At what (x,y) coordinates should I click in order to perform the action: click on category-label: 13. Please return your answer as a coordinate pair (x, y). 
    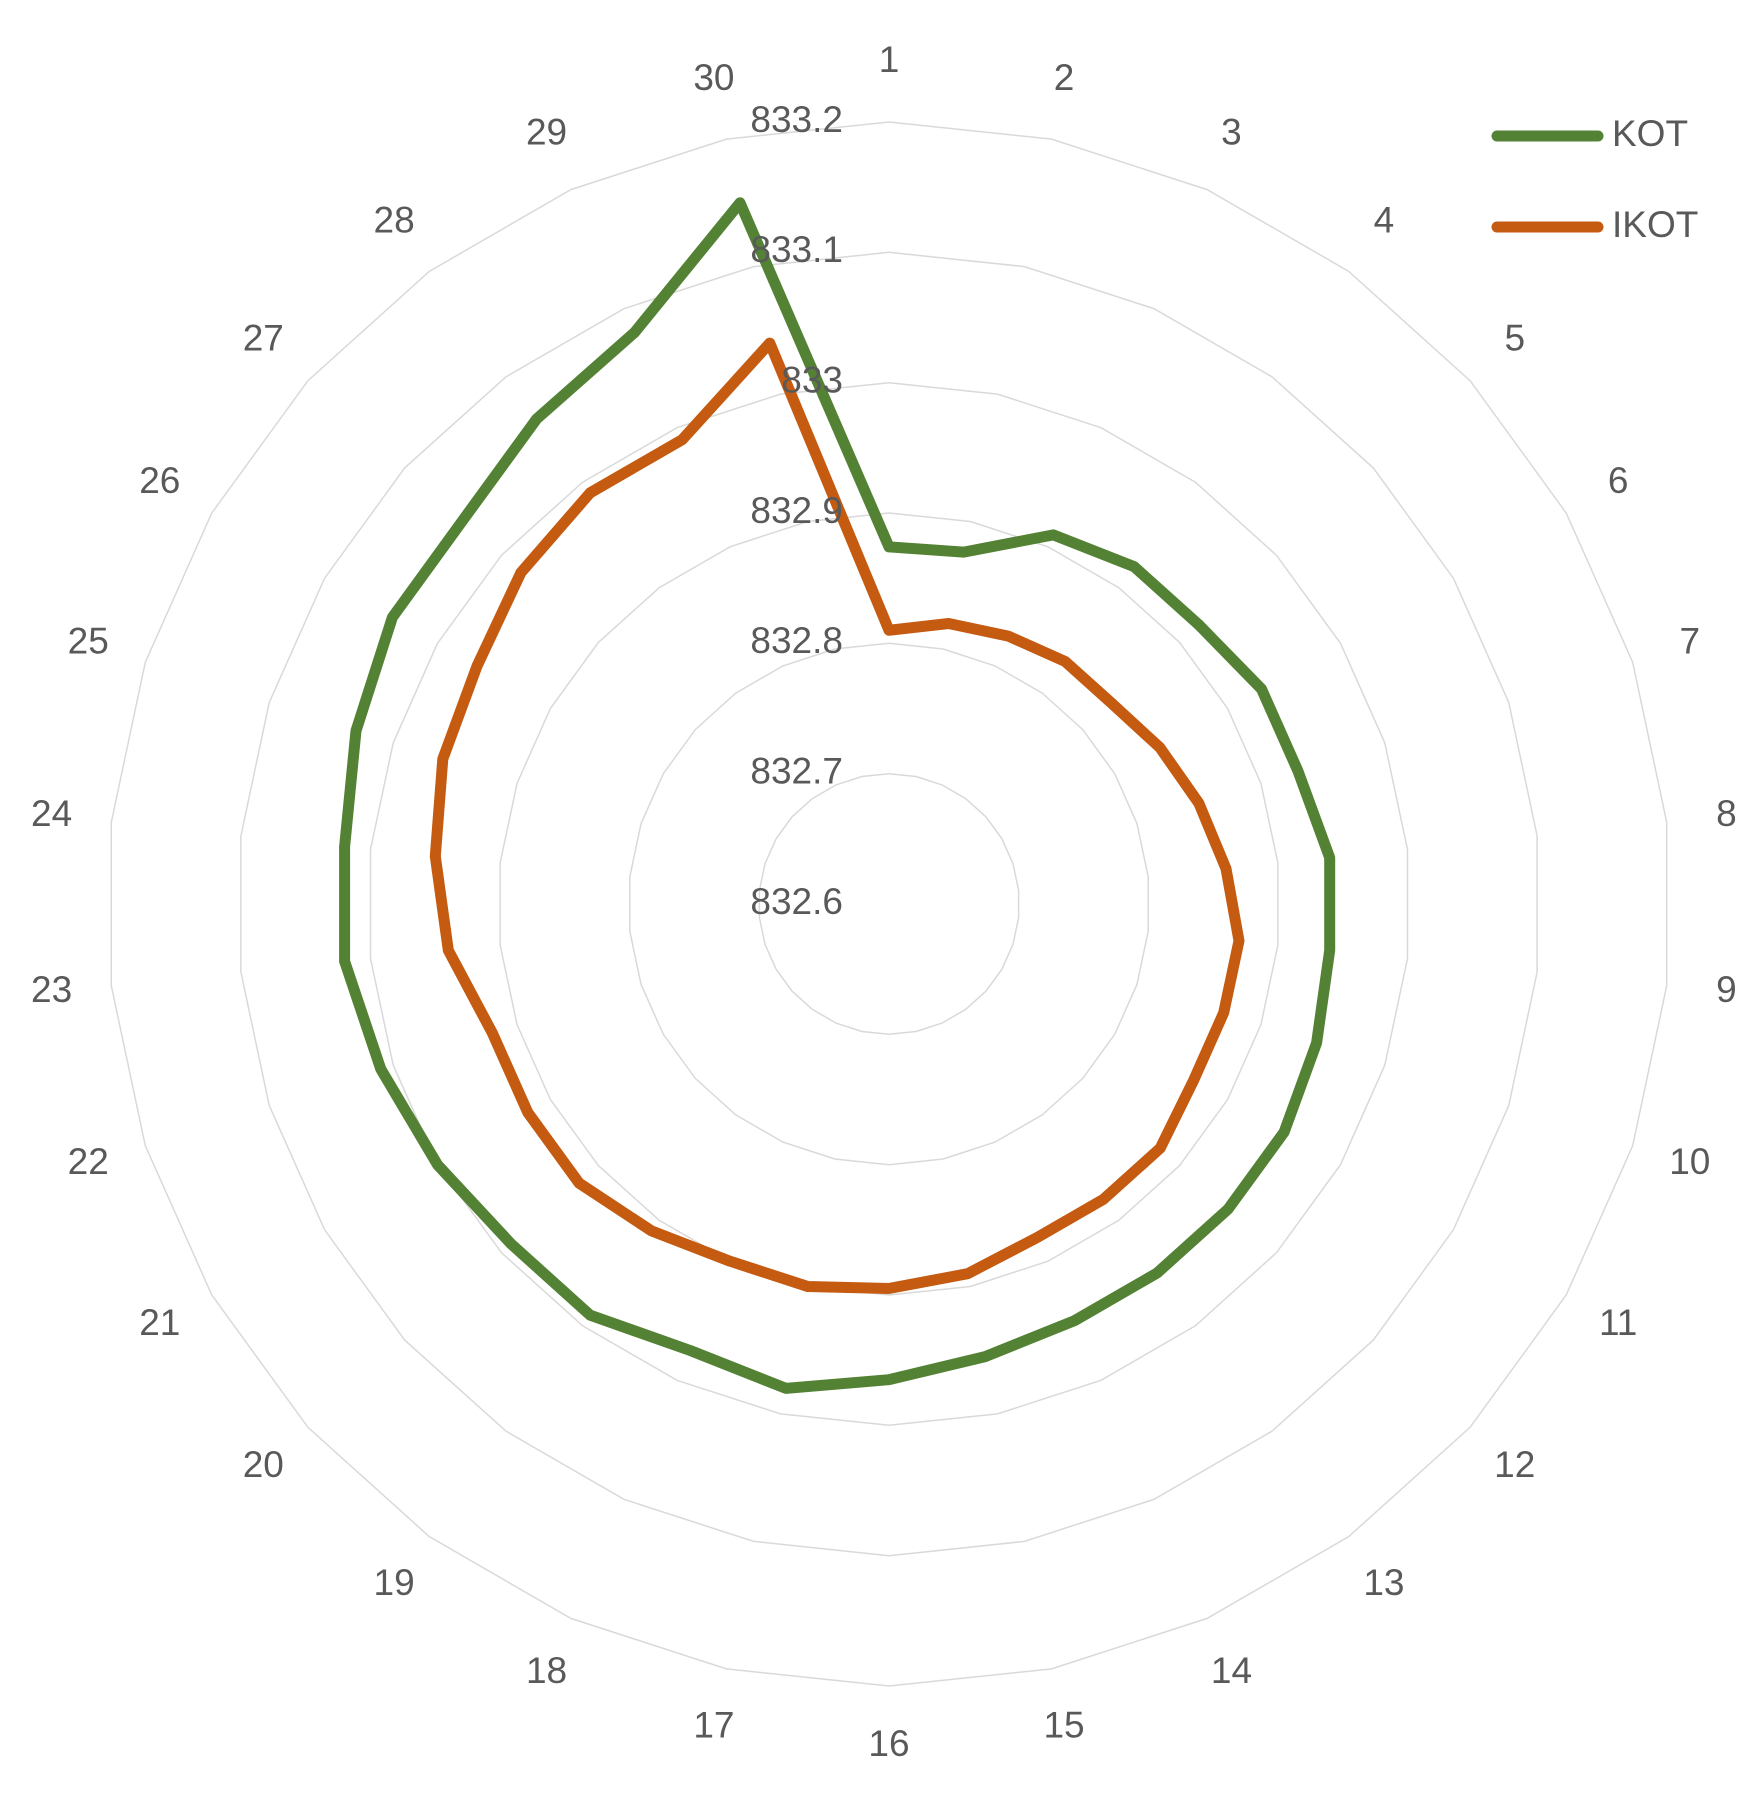
    Looking at the image, I should click on (1383, 1582).